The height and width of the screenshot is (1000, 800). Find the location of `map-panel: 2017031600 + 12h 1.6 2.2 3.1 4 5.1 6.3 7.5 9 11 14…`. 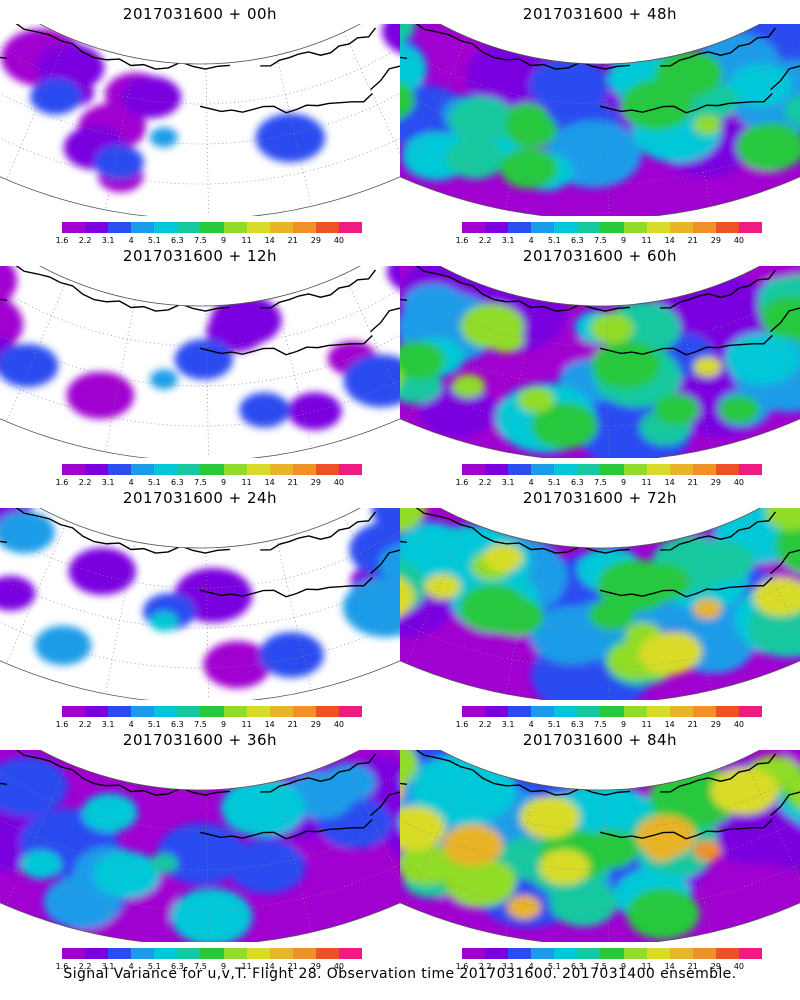

map-panel: 2017031600 + 12h 1.6 2.2 3.1 4 5.1 6.3 7.5 9 11 14… is located at coordinates (200, 367).